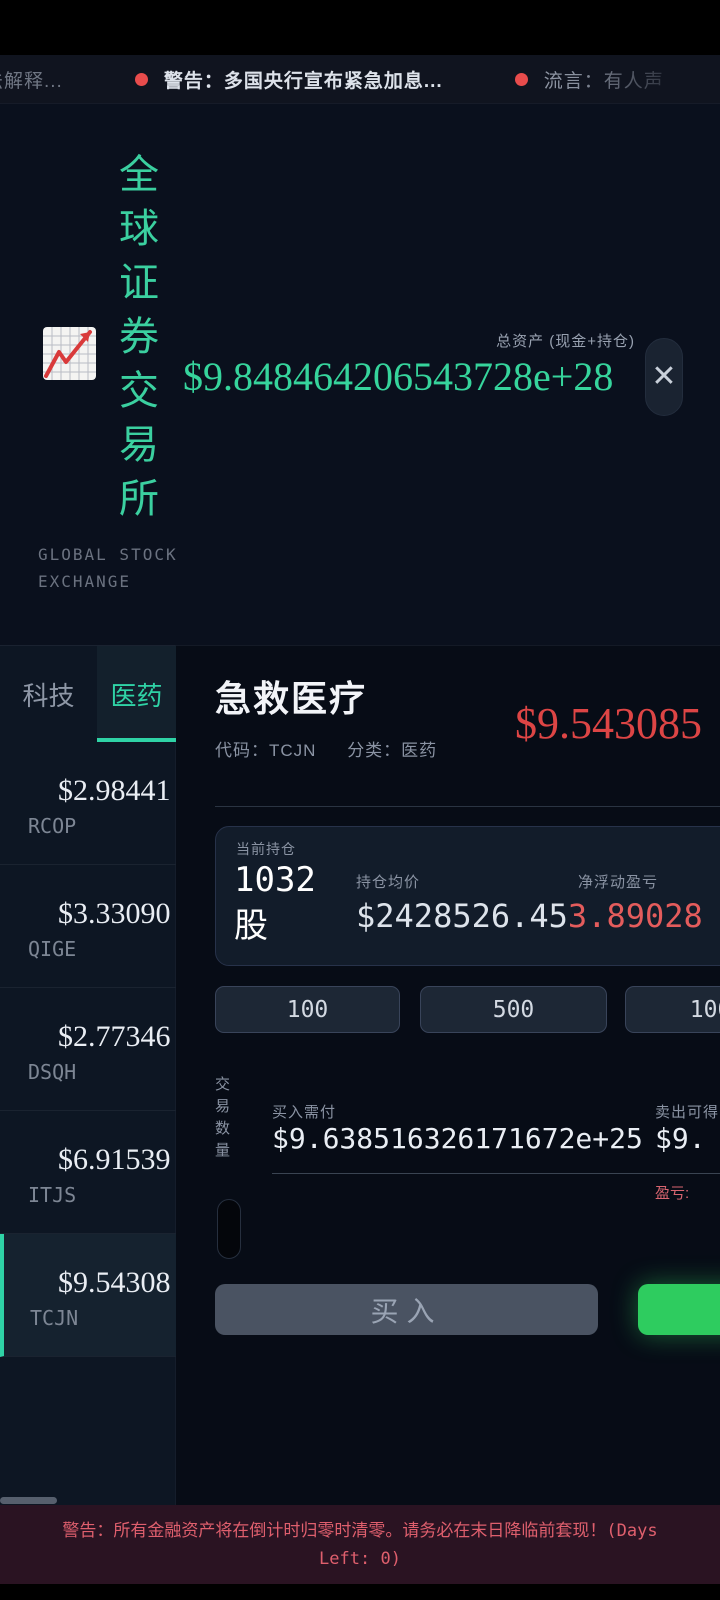 This screenshot has width=720, height=1600. I want to click on buy-cost-value: $9.638516326171672e+25, so click(457, 1138).